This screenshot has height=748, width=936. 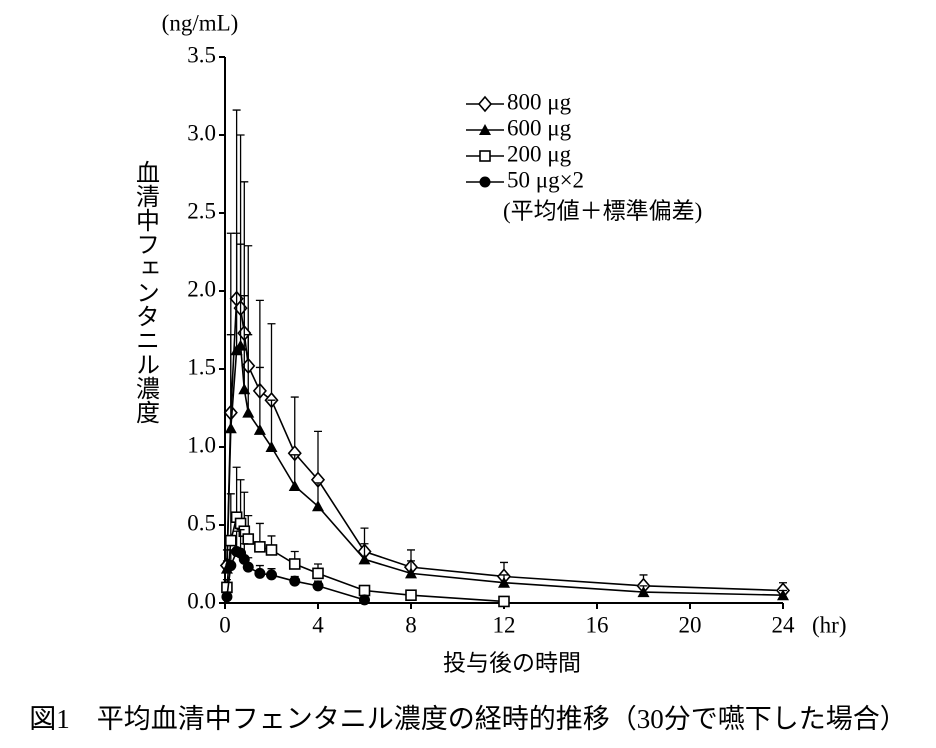 I want to click on y-tick-label: 0.5, so click(x=201, y=522).